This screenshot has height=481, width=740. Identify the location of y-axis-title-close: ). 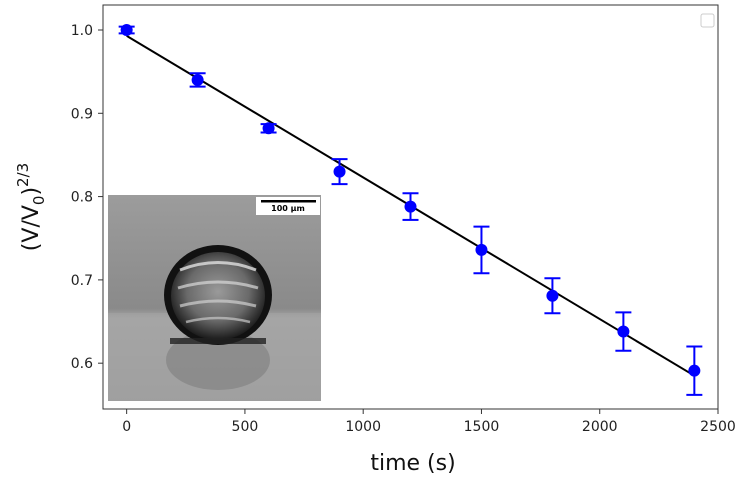
(31, 191).